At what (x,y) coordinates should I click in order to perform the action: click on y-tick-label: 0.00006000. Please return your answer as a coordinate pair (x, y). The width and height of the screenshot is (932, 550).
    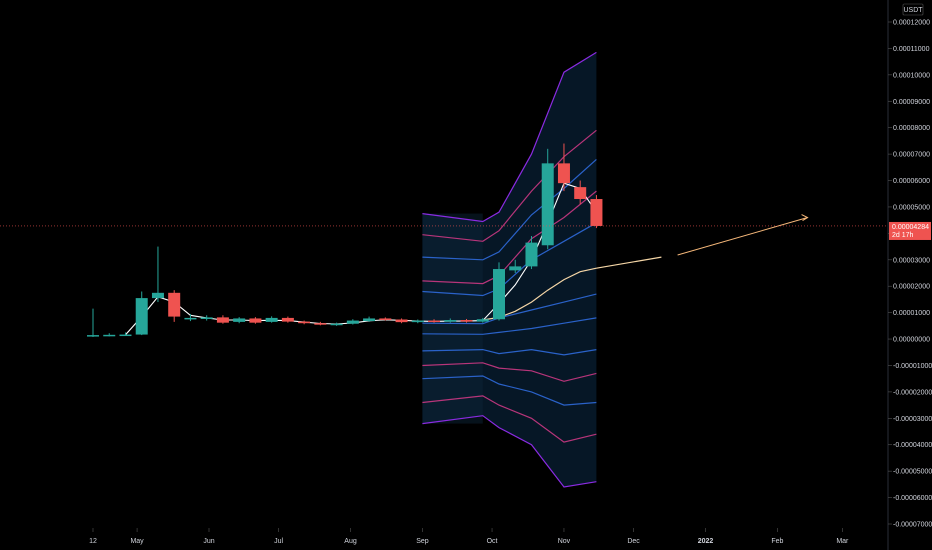
    Looking at the image, I should click on (911, 181).